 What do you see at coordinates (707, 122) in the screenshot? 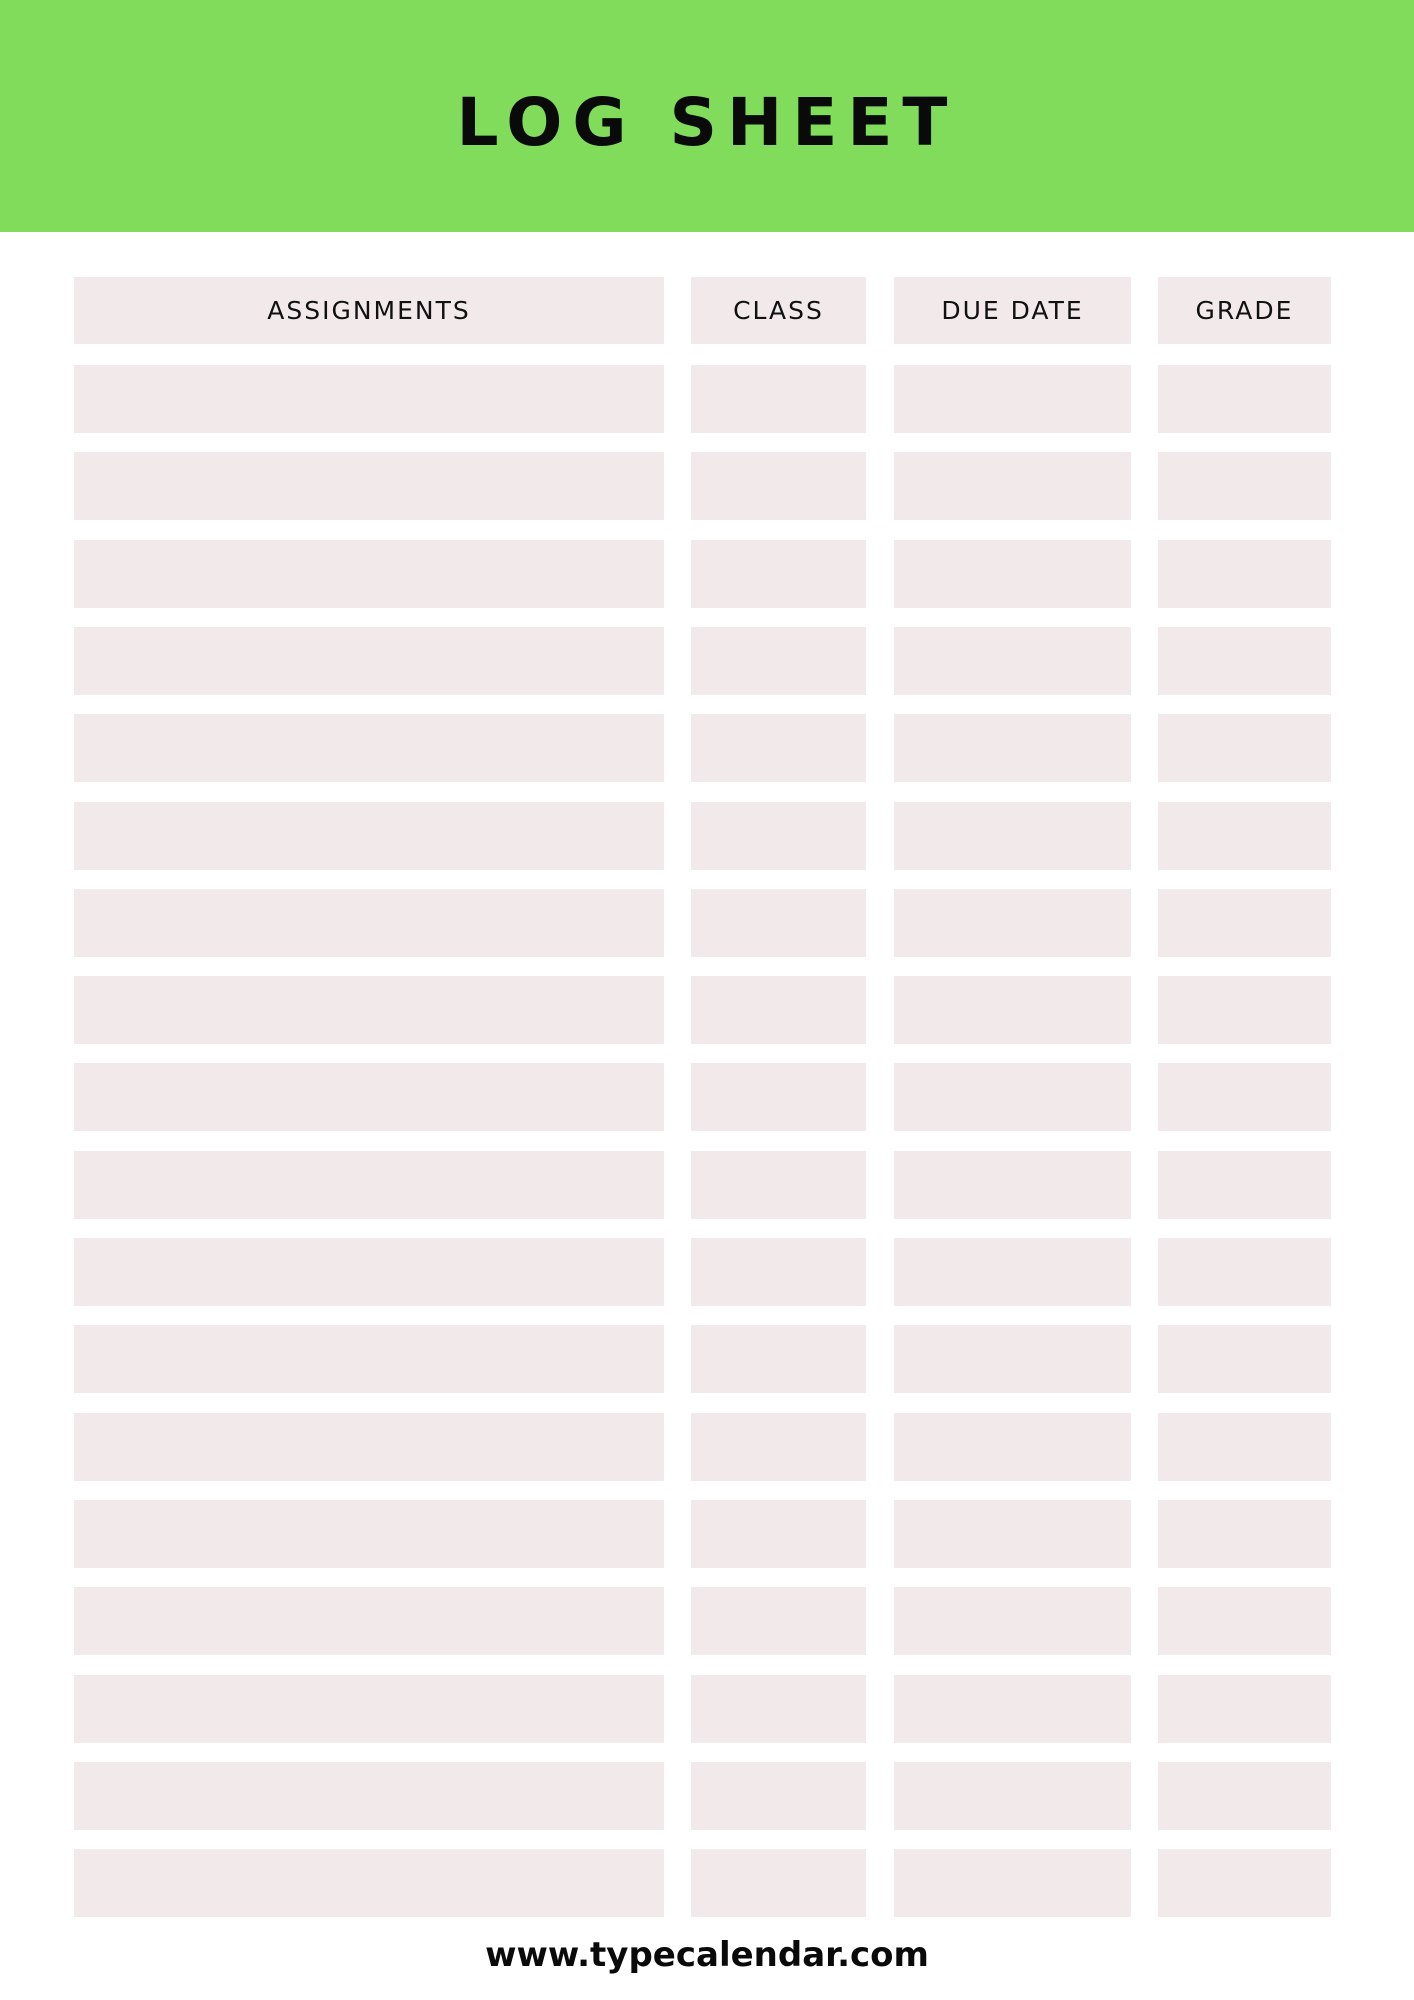
I see `page-title: LOG SHEET` at bounding box center [707, 122].